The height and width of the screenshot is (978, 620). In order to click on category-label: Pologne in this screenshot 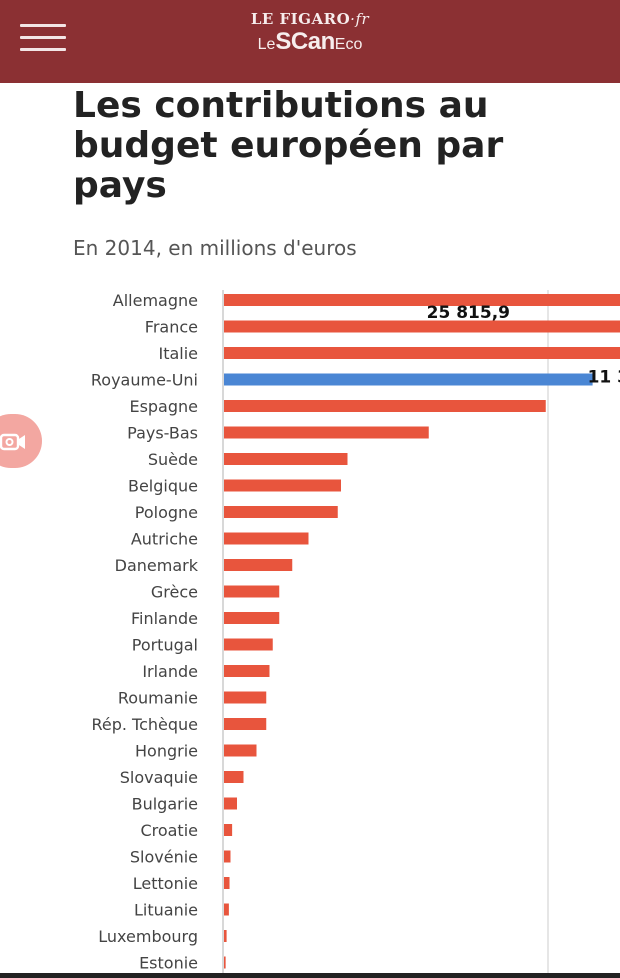, I will do `click(166, 512)`.